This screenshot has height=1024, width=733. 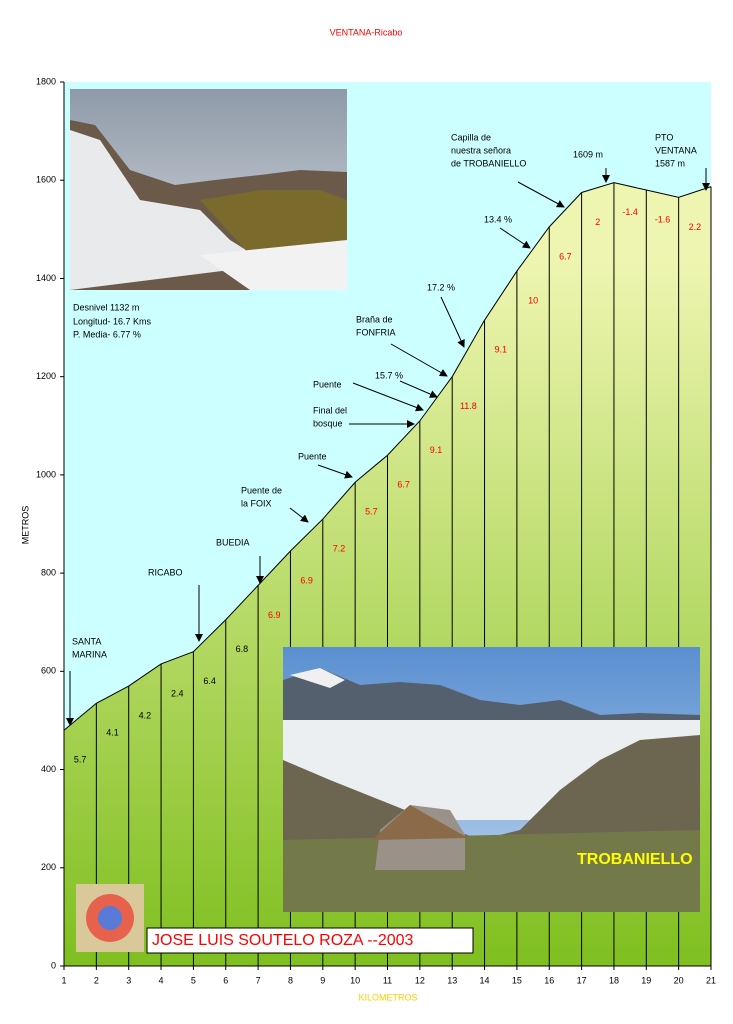 What do you see at coordinates (588, 154) in the screenshot?
I see `annotation: 1609 m` at bounding box center [588, 154].